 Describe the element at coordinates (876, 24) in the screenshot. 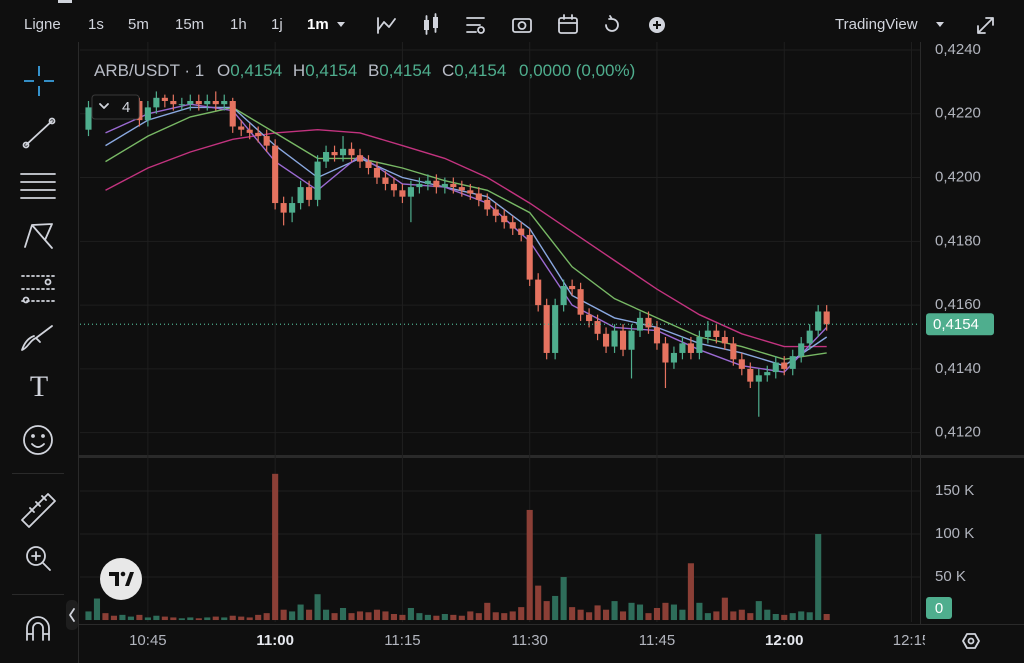

I see `brand-menu: TradingView` at that location.